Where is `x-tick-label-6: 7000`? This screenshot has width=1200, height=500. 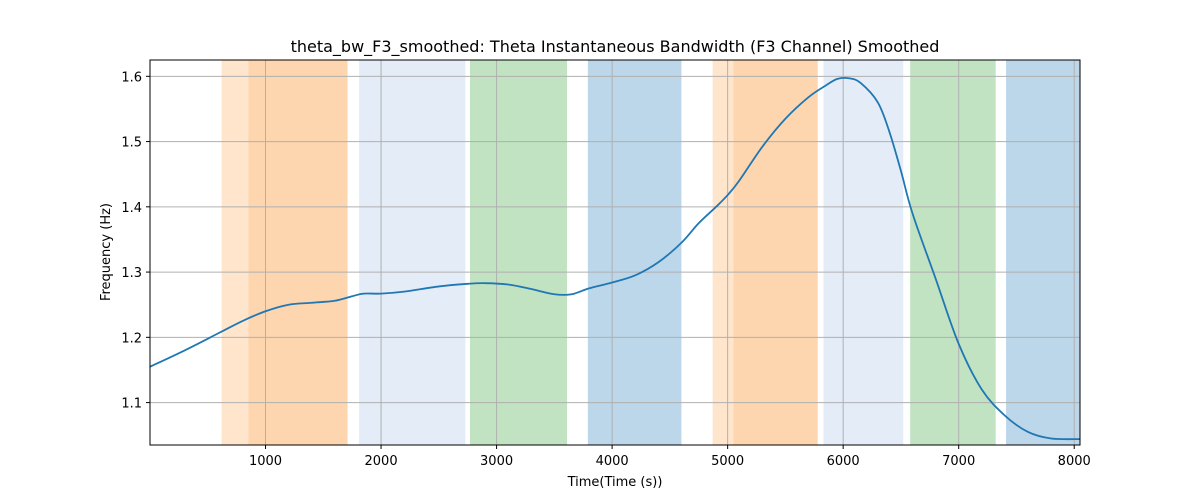
x-tick-label-6: 7000 is located at coordinates (958, 461).